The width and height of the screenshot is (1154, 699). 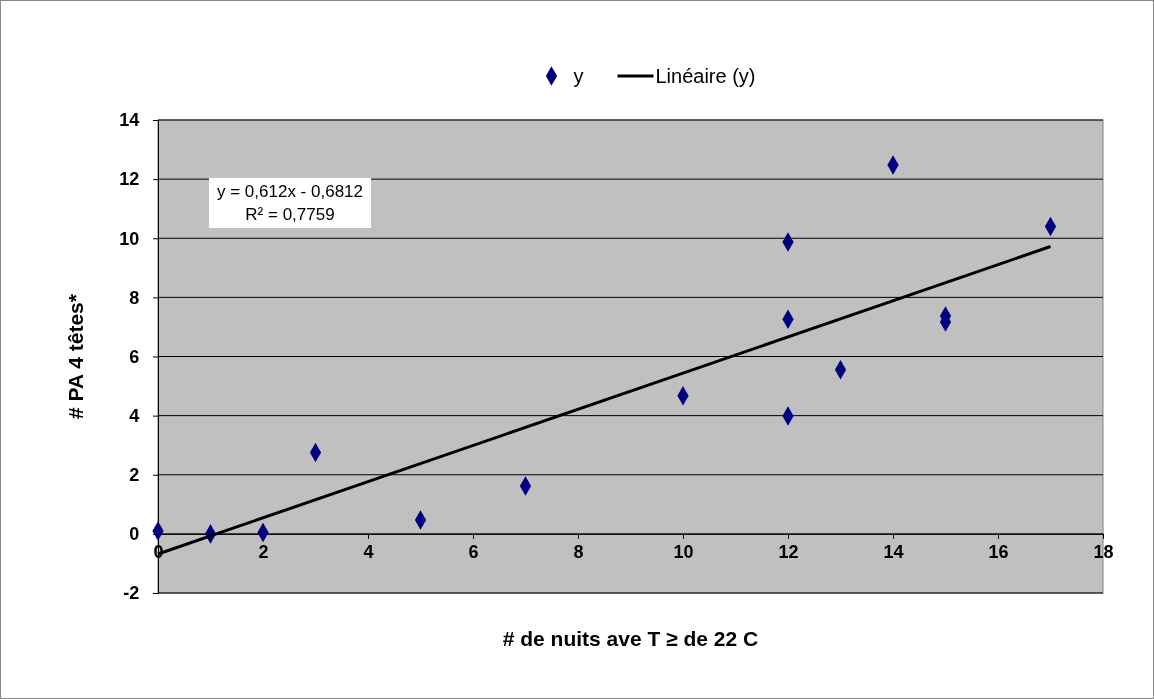 I want to click on y-tick-label: 8, so click(x=134, y=297).